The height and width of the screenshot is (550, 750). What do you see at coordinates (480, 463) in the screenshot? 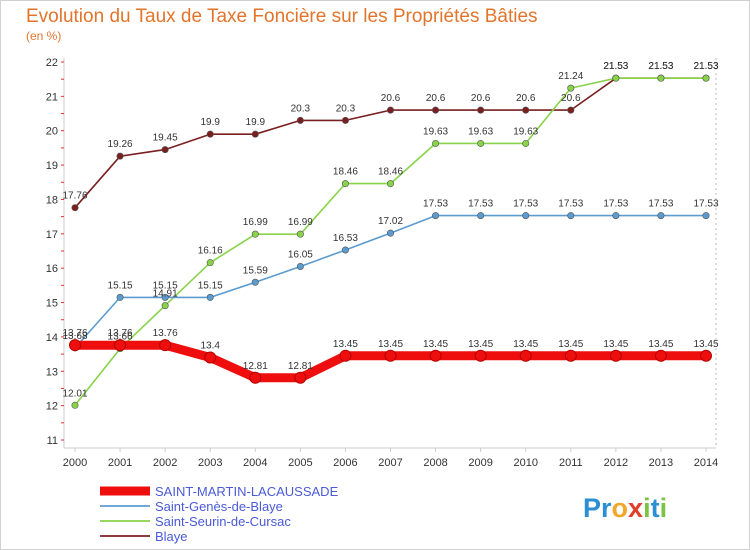
I see `x-tick-label: 2009` at bounding box center [480, 463].